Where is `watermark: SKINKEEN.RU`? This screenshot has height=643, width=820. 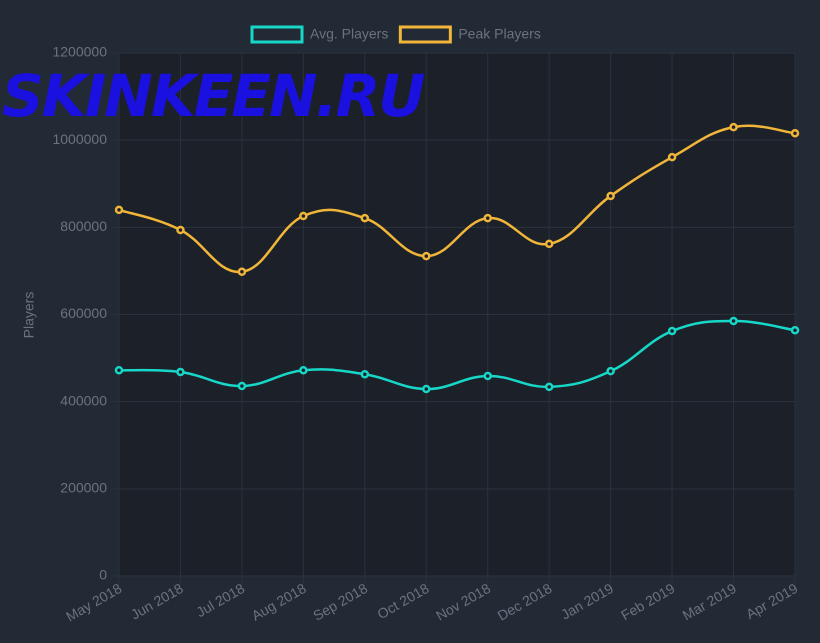
watermark: SKINKEEN.RU is located at coordinates (213, 96).